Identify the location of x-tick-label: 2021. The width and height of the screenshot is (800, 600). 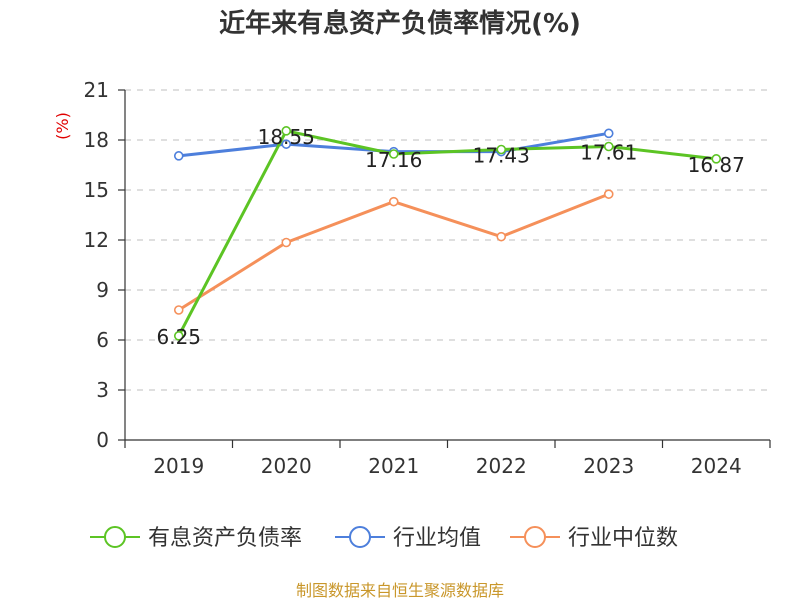
(393, 466).